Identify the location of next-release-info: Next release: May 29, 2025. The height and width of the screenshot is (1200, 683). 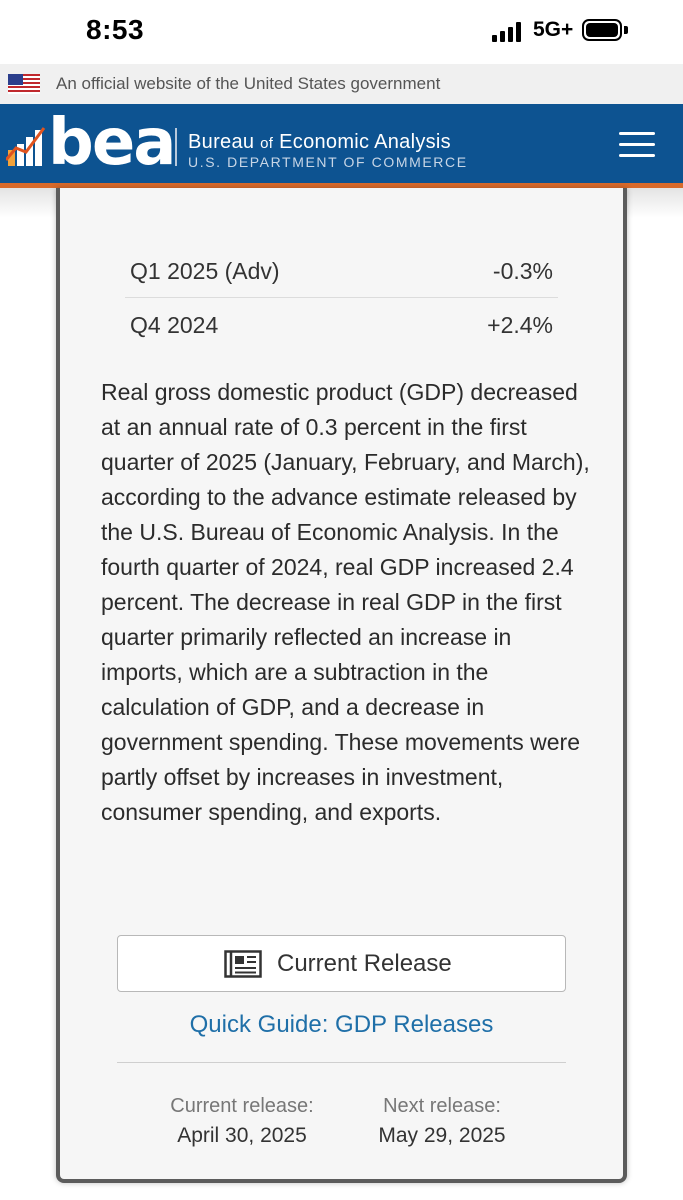
(442, 1122).